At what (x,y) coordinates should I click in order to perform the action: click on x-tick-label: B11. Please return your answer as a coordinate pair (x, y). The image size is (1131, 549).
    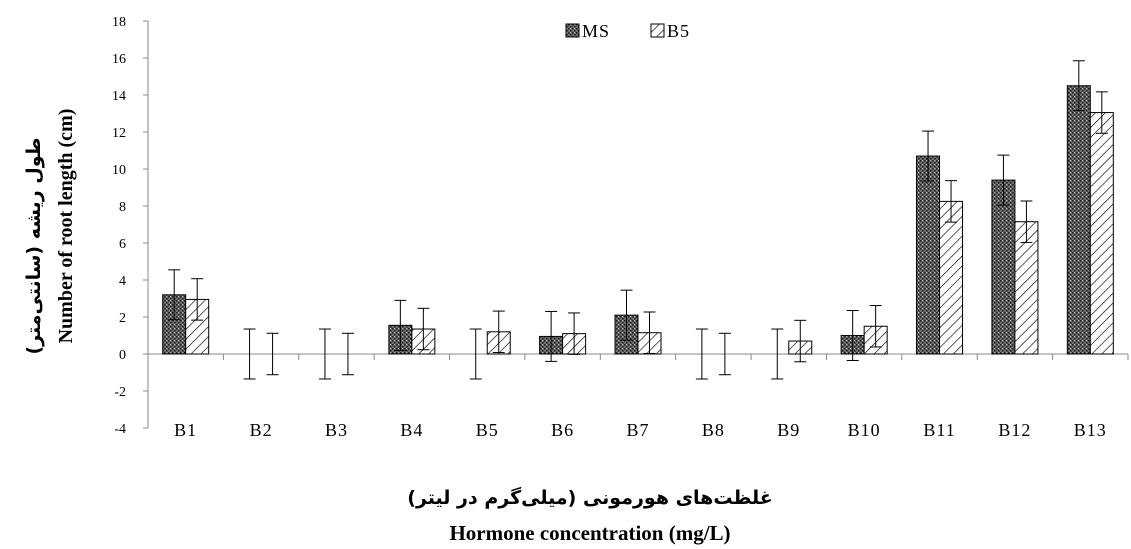
    Looking at the image, I should click on (939, 430).